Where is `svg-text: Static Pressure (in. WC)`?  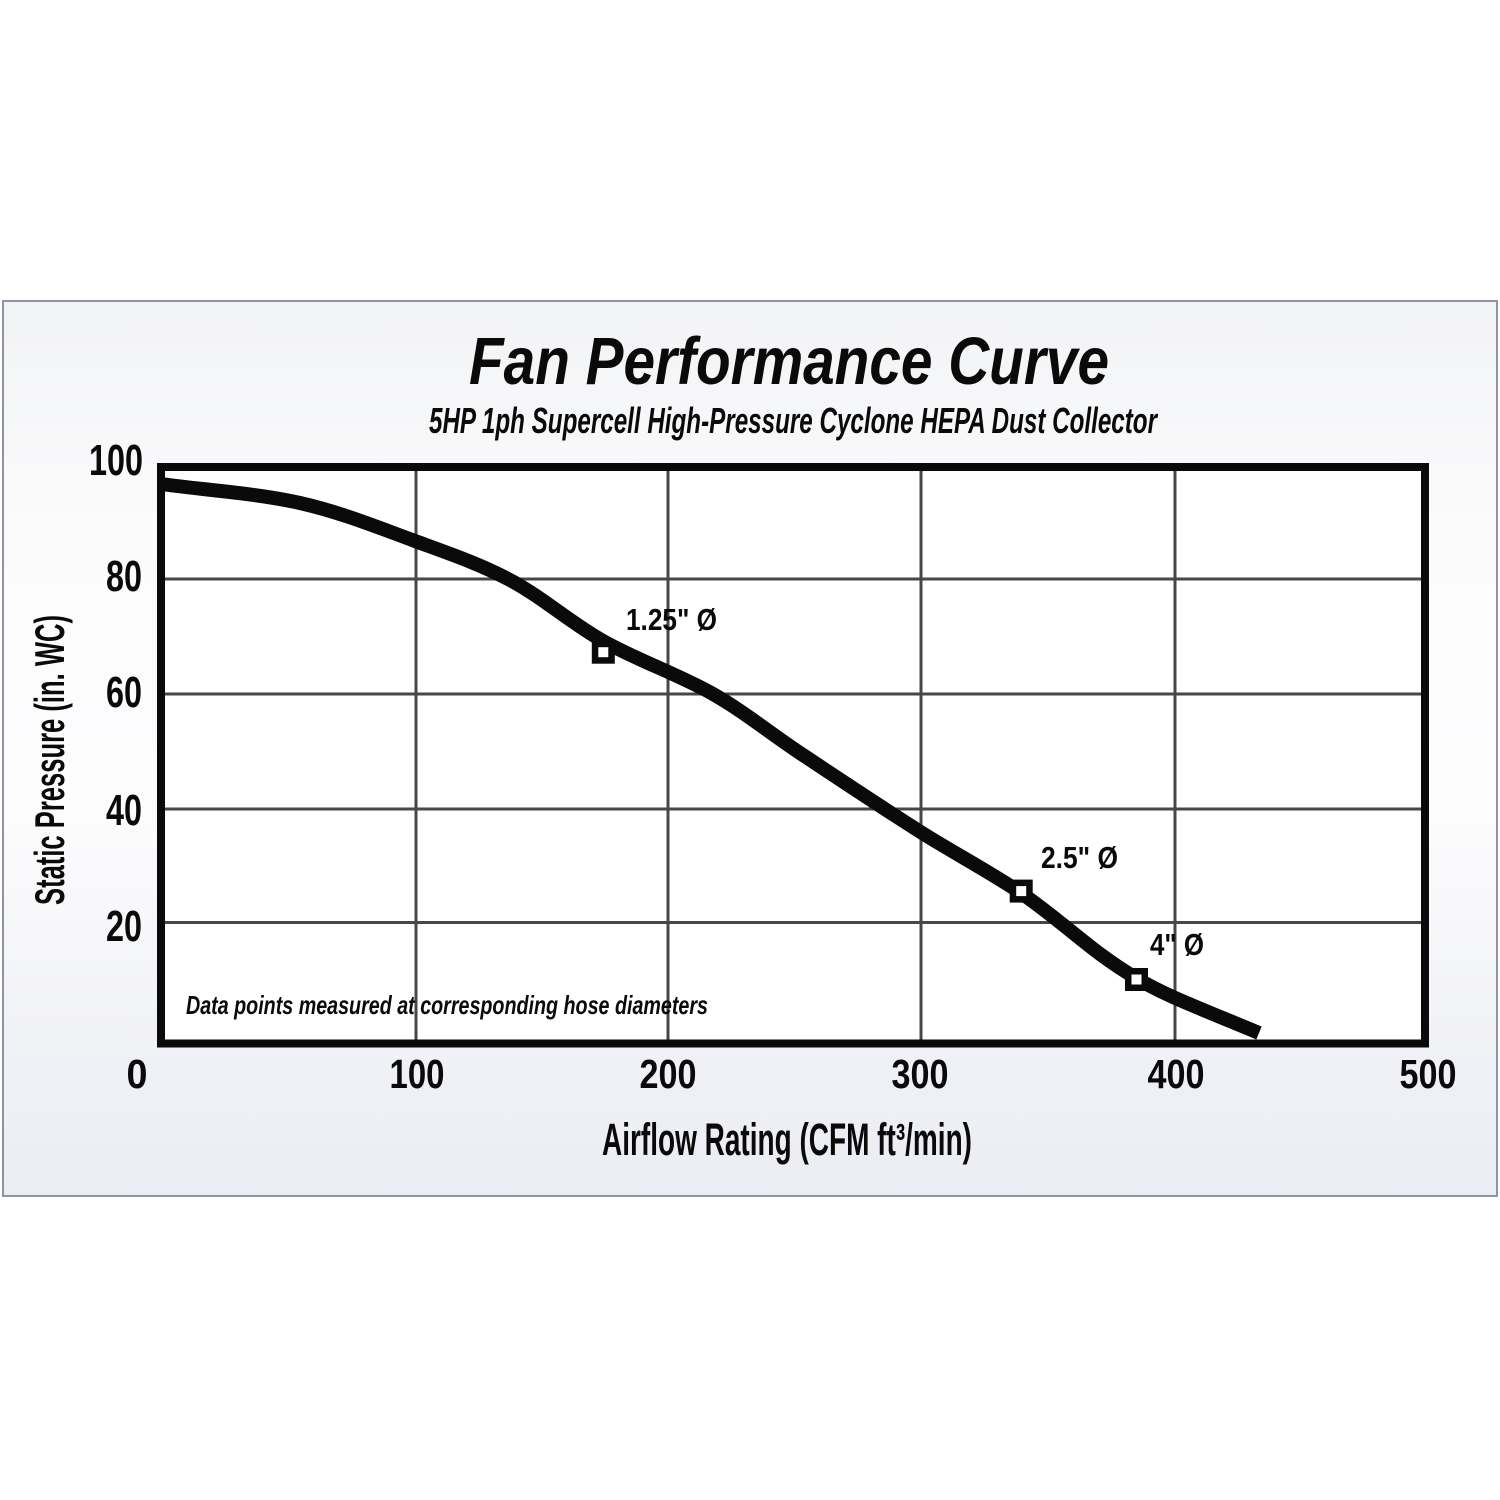 svg-text: Static Pressure (in. WC) is located at coordinates (49, 760).